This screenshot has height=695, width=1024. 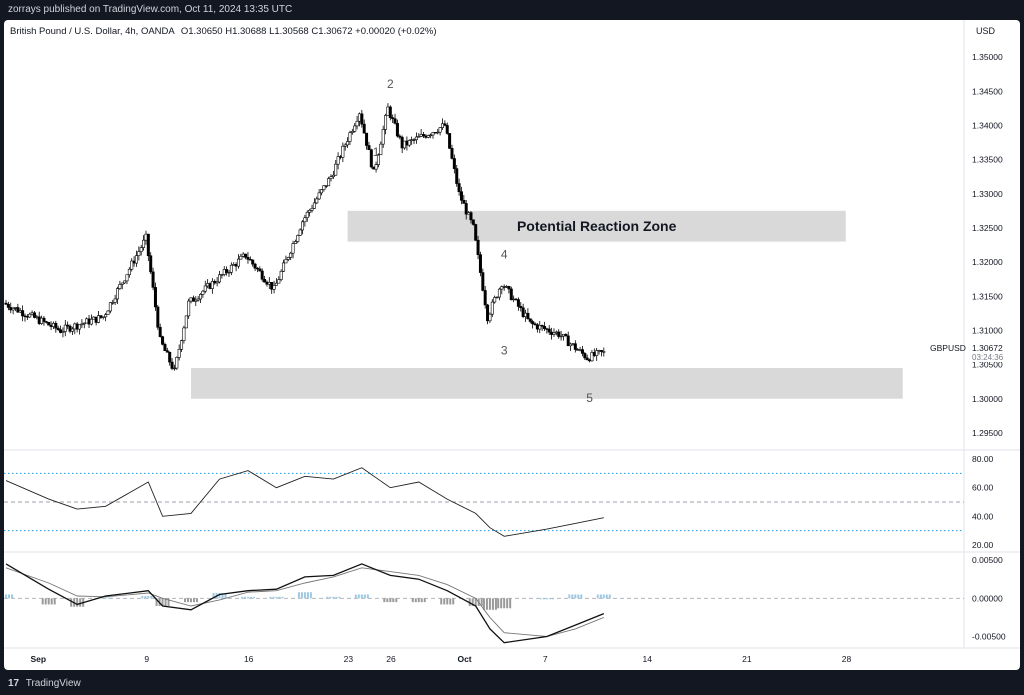 What do you see at coordinates (987, 560) in the screenshot?
I see `macd-tick-label: 0.00500` at bounding box center [987, 560].